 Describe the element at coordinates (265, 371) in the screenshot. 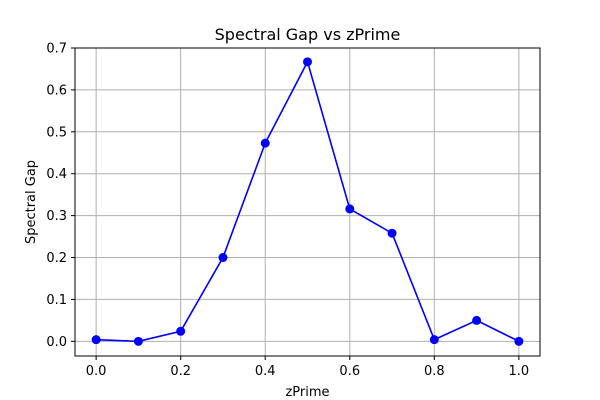

I see `x-tick-label: 0.4` at that location.